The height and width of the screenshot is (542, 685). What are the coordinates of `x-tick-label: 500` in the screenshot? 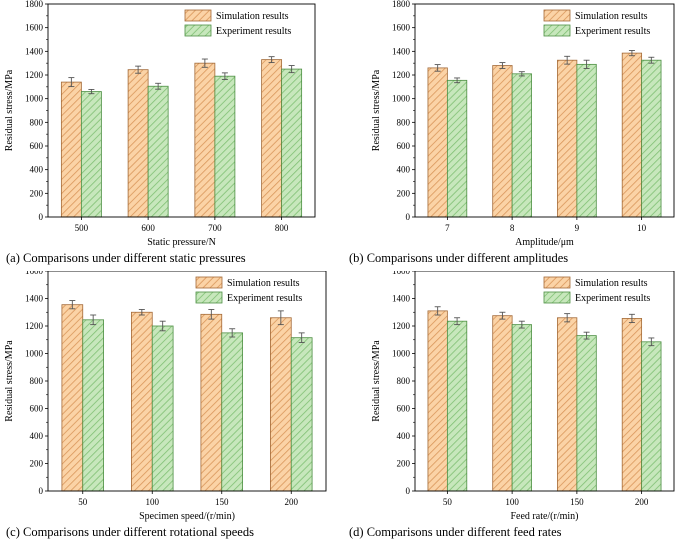 It's located at (82, 228).